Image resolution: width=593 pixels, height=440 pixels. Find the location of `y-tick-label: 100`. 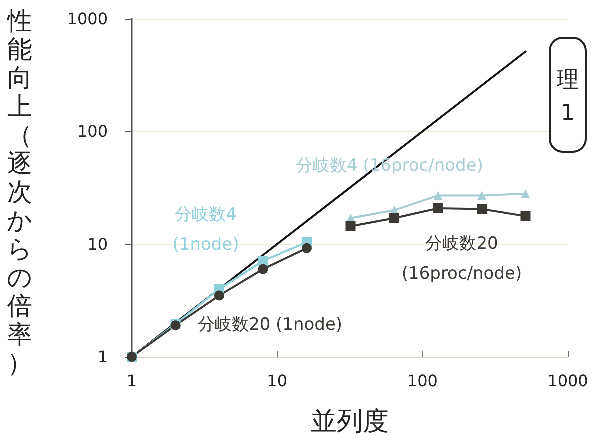

y-tick-label: 100 is located at coordinates (92, 132).